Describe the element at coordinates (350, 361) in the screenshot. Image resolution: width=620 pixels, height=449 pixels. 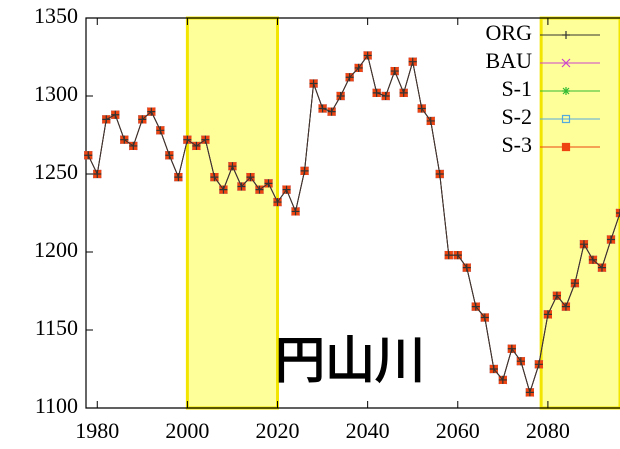
I see `annotation: 円山川` at that location.